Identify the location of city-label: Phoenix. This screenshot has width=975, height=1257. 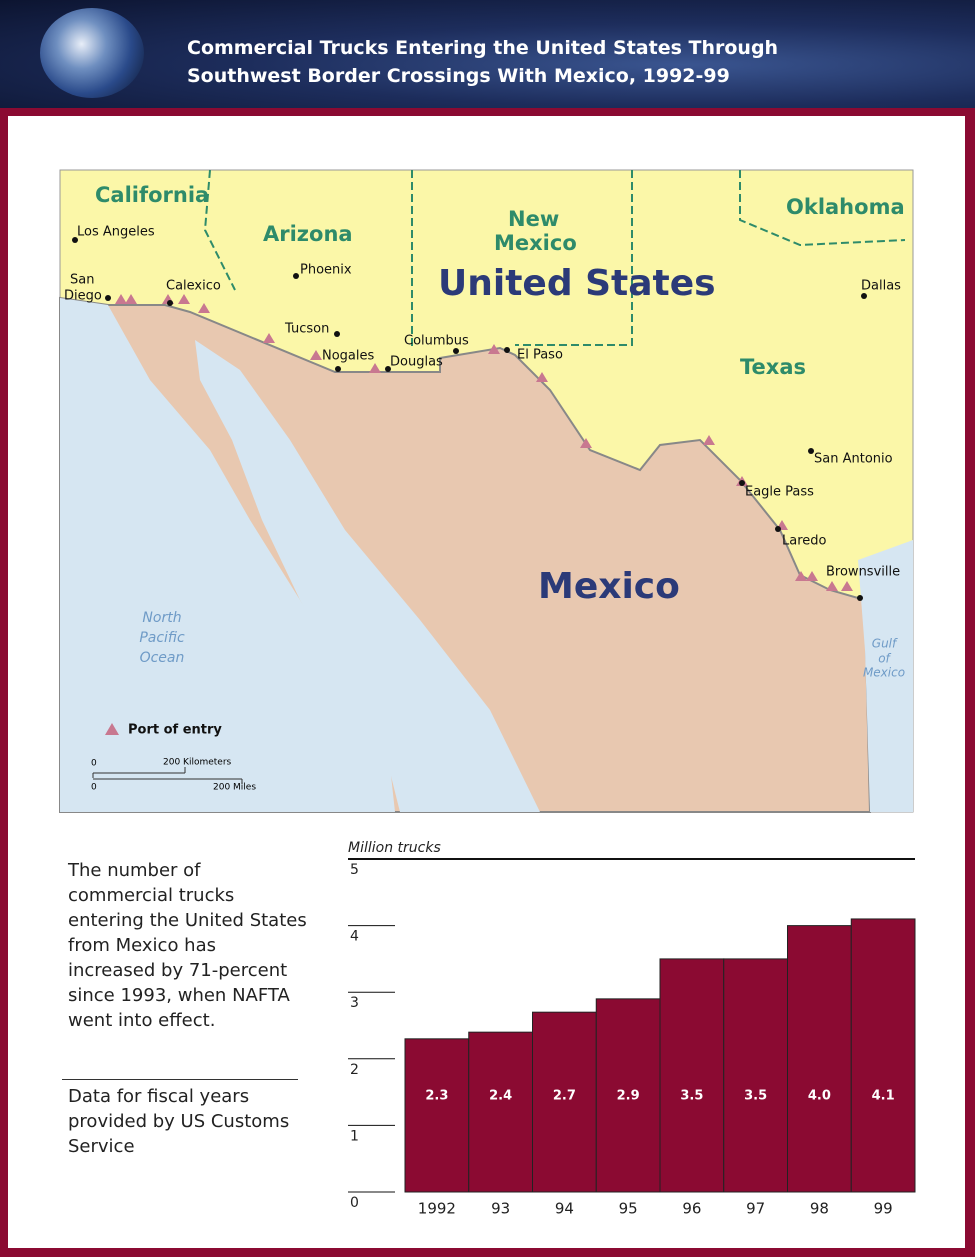
(326, 270).